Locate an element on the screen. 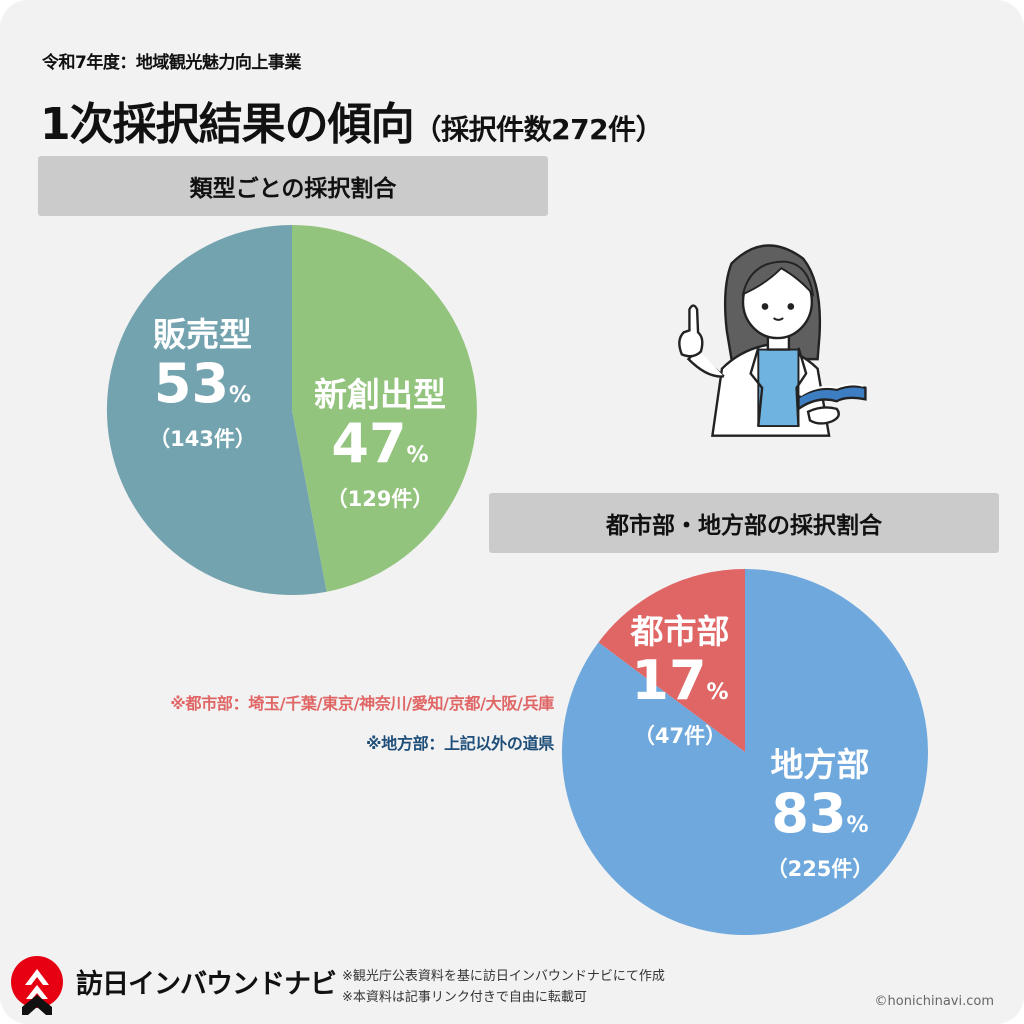 This screenshot has width=1024, height=1024. pie-slice-rural is located at coordinates (744, 752).